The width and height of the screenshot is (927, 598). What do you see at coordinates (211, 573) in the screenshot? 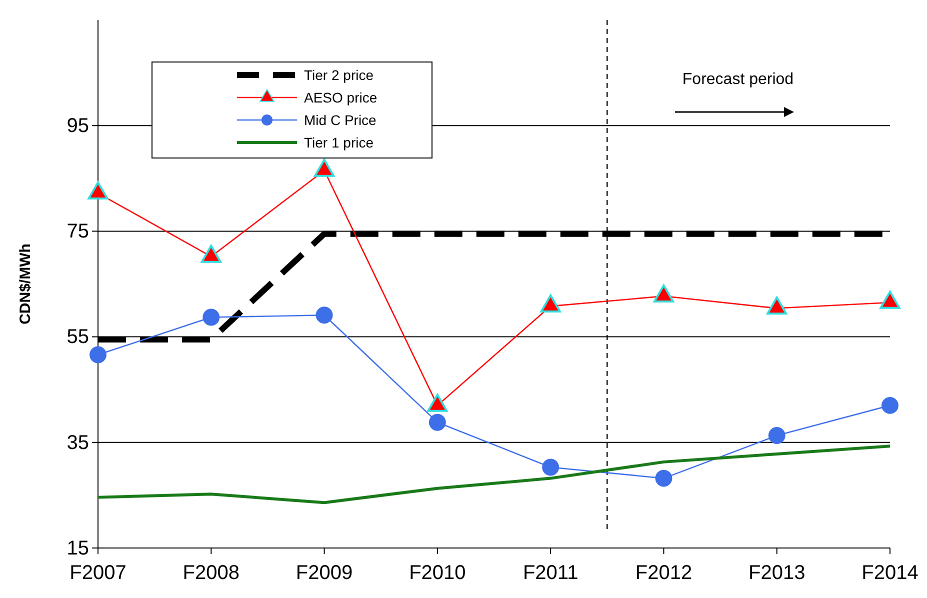
I see `x-tick-label: F2008` at bounding box center [211, 573].